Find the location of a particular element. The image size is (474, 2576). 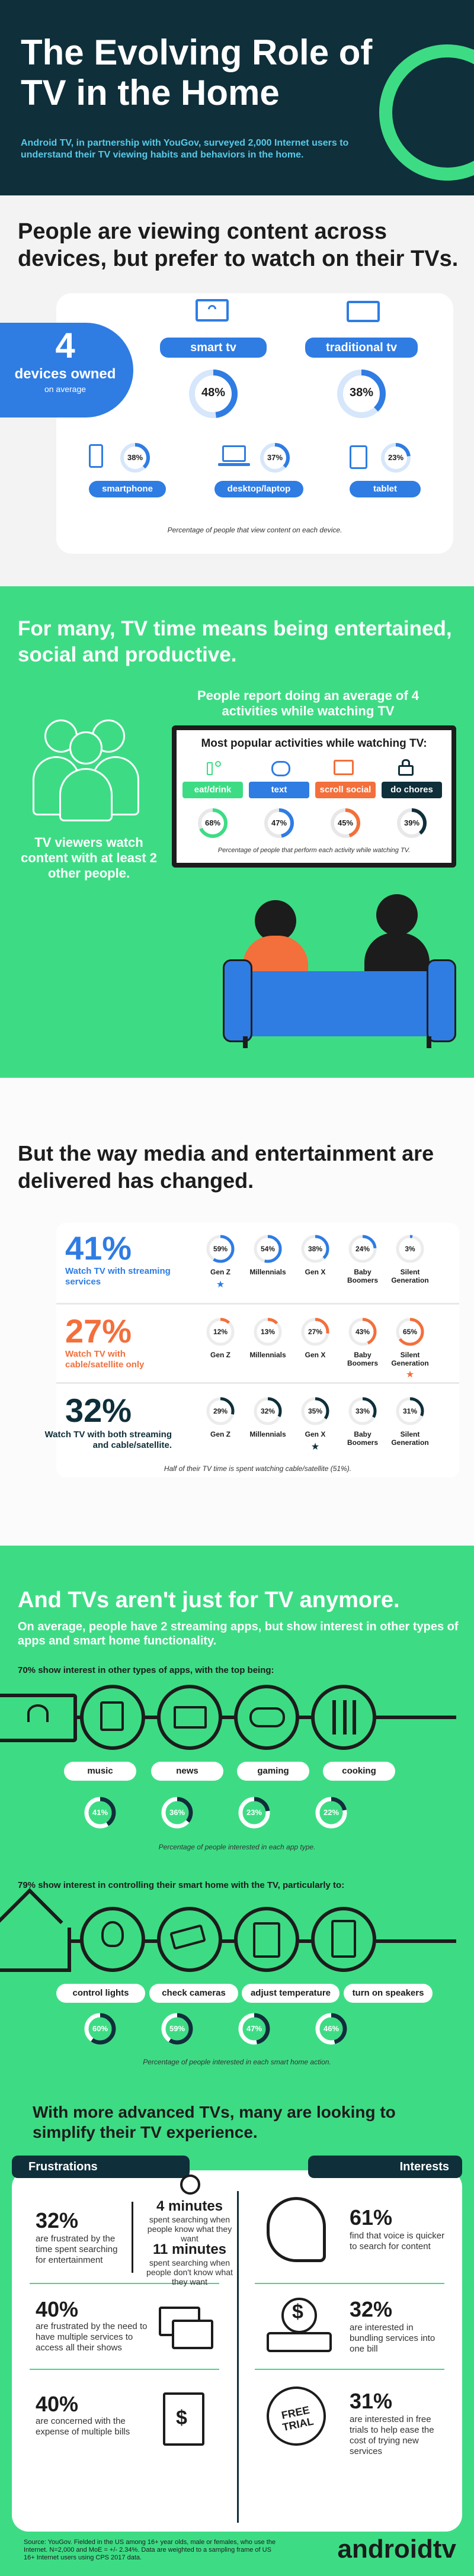

smart-tv-icon is located at coordinates (213, 311).